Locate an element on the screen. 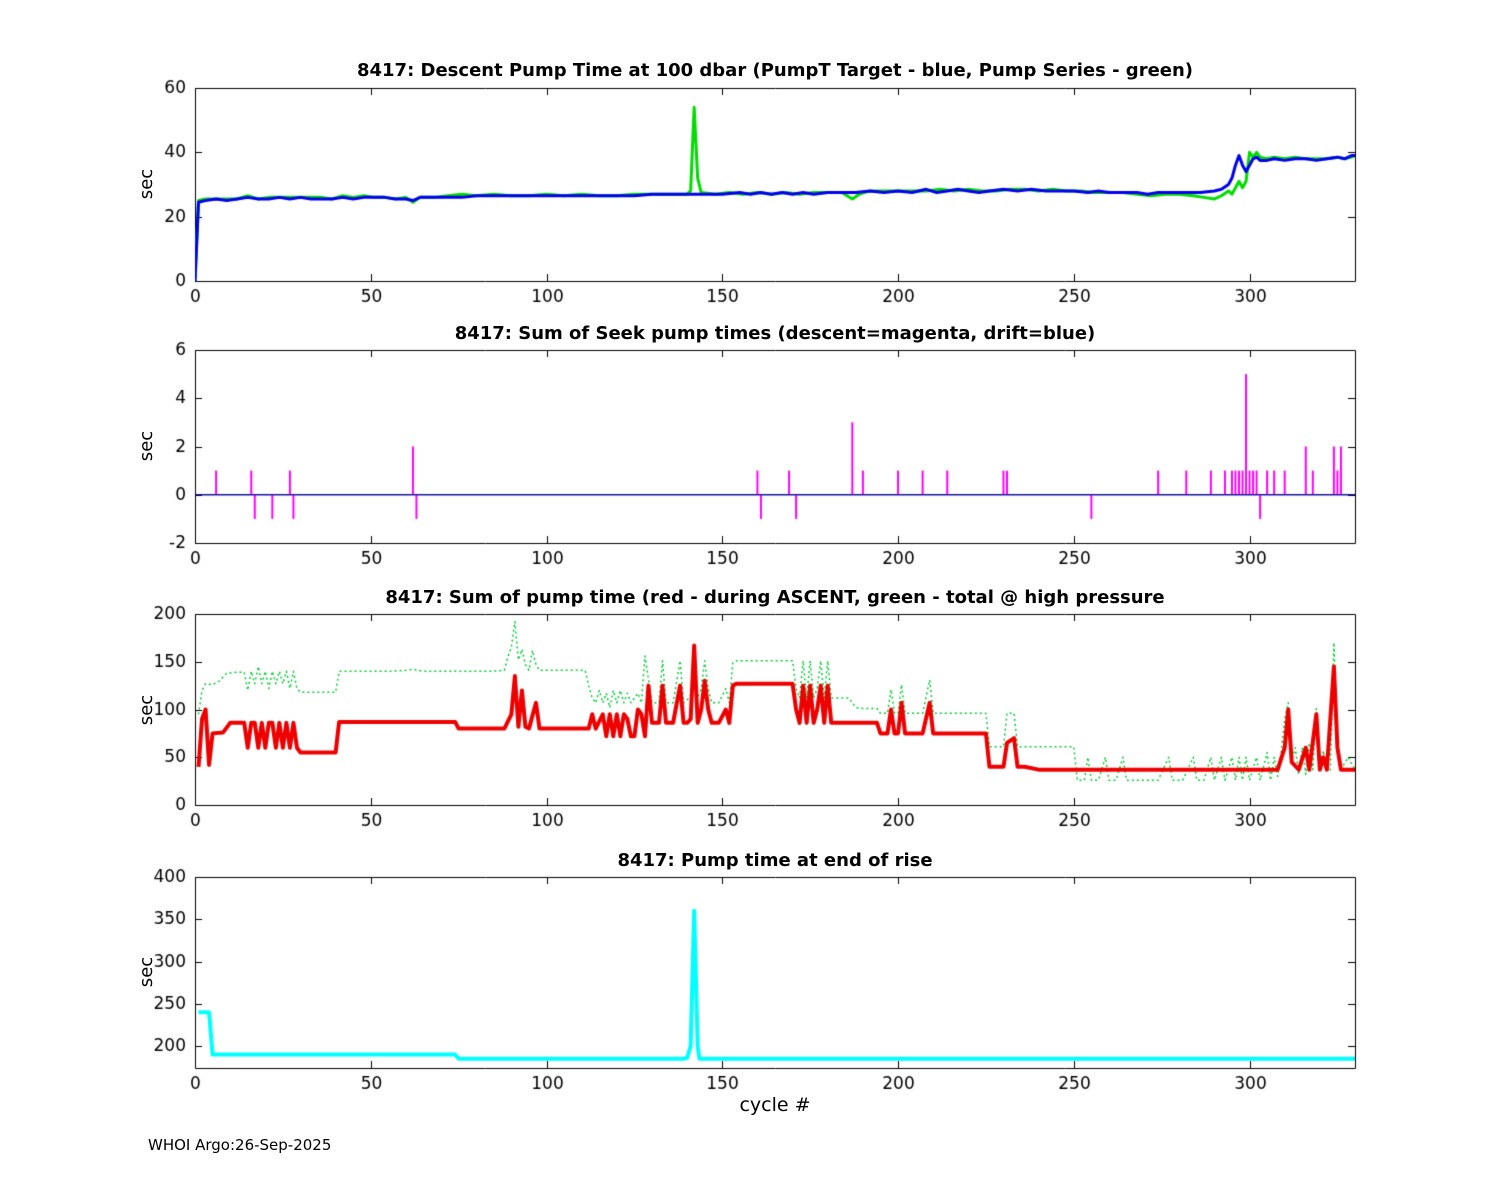 The width and height of the screenshot is (1500, 1200). footer-text: WHOI Argo:26-Sep-2025 is located at coordinates (240, 1145).